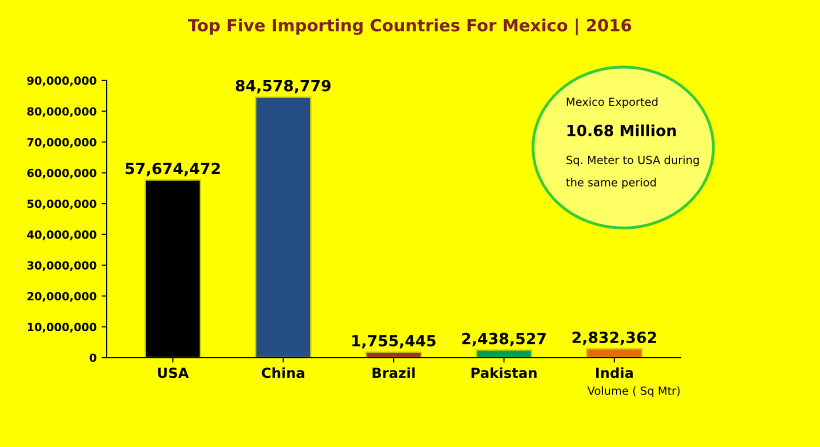  What do you see at coordinates (61, 112) in the screenshot?
I see `y-tick-label: 80,000,000` at bounding box center [61, 112].